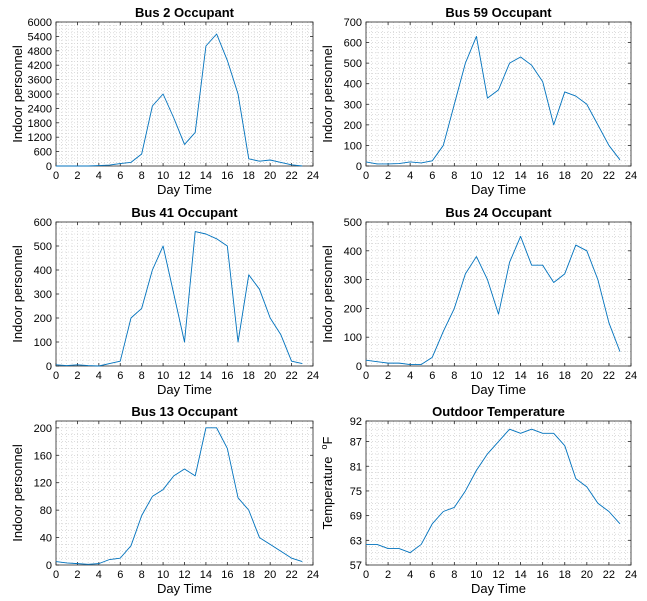 The width and height of the screenshot is (647, 601). I want to click on unit-degree: o, so click(324, 446).